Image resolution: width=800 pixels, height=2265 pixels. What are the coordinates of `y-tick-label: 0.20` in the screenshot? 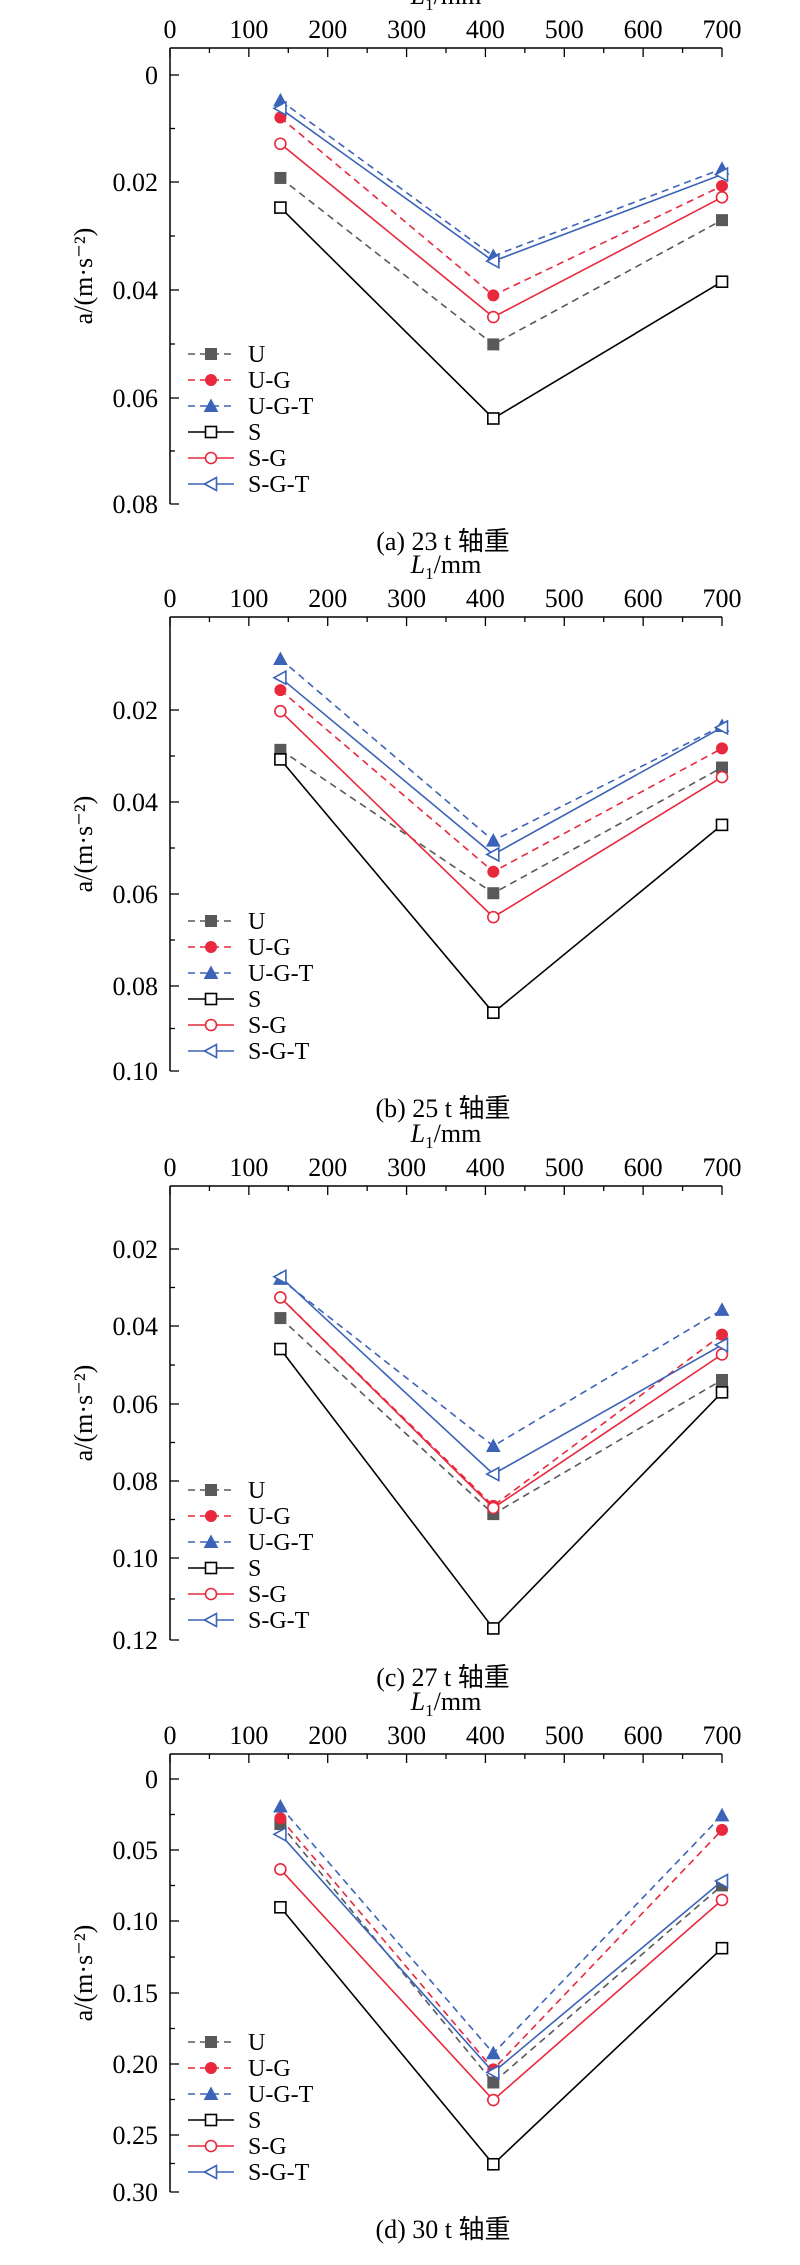 It's located at (136, 2064).